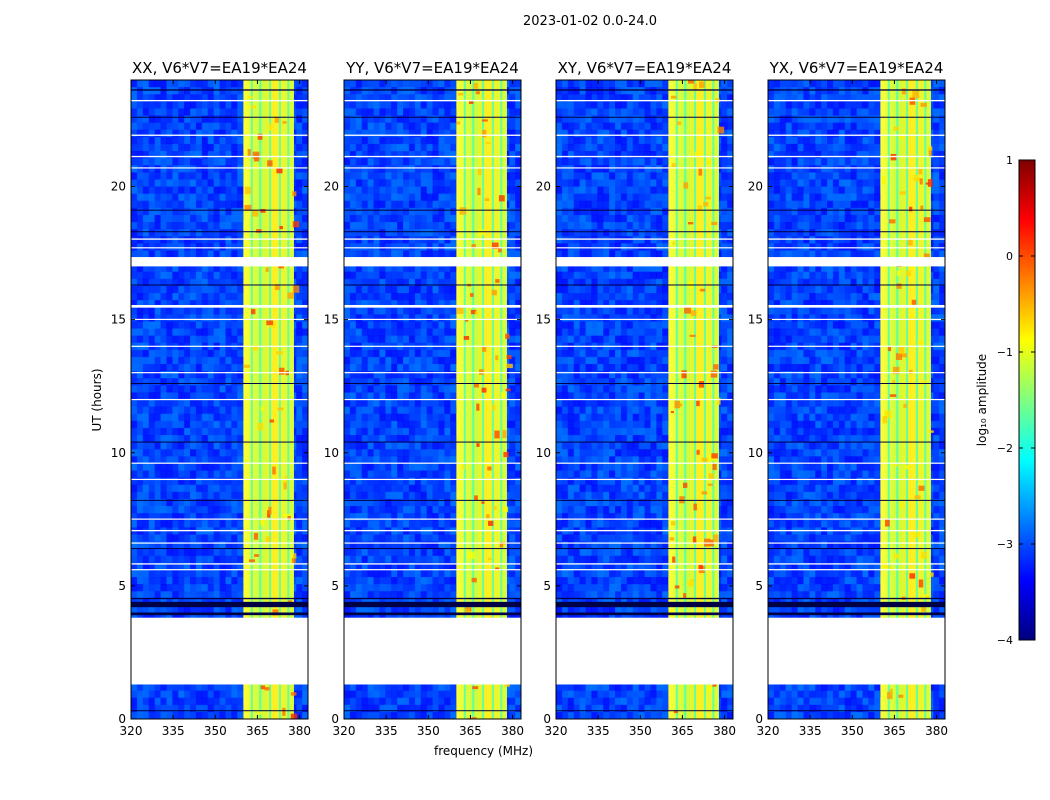 The height and width of the screenshot is (800, 1050). Describe the element at coordinates (856, 68) in the screenshot. I see `panel-title: YX, V6*V7=EA19*EA24` at that location.